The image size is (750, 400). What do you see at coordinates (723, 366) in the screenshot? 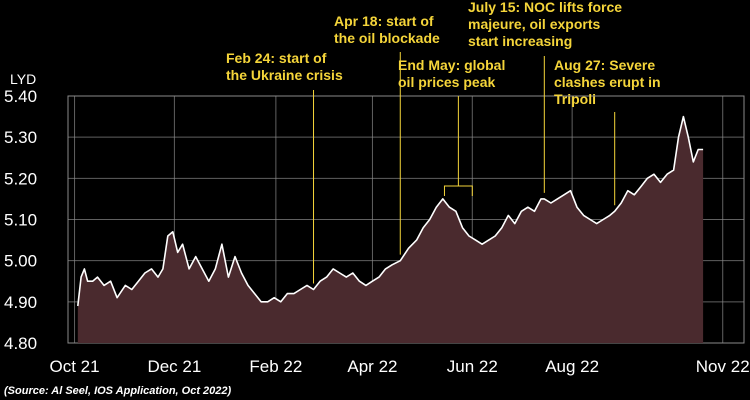
I see `x-tick-label: Nov 22` at bounding box center [723, 366].